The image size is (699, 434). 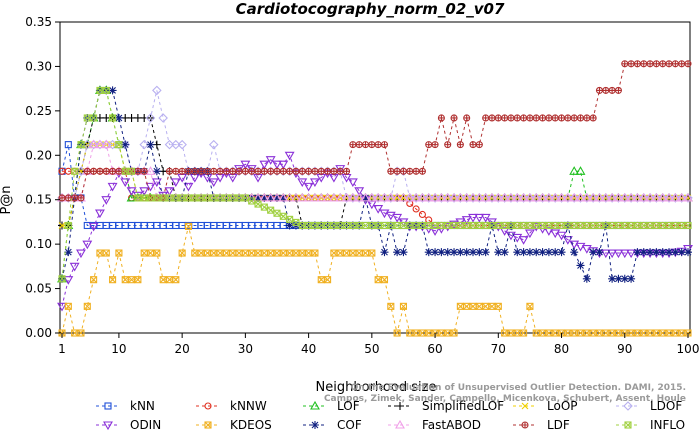 I want to click on x-tick-label: 20, so click(x=182, y=349).